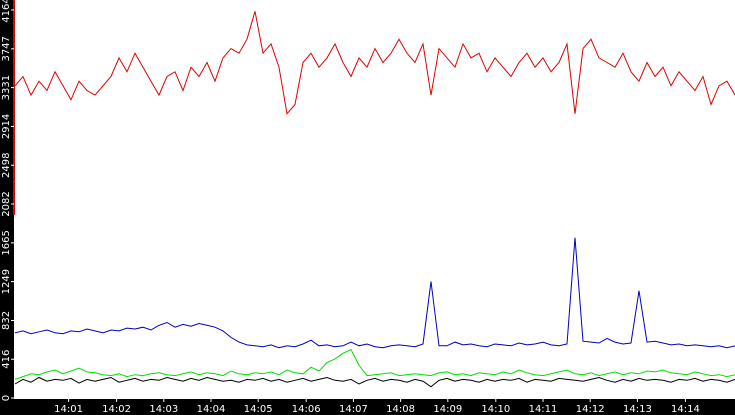  I want to click on x-tick-label: 14:11, so click(543, 409).